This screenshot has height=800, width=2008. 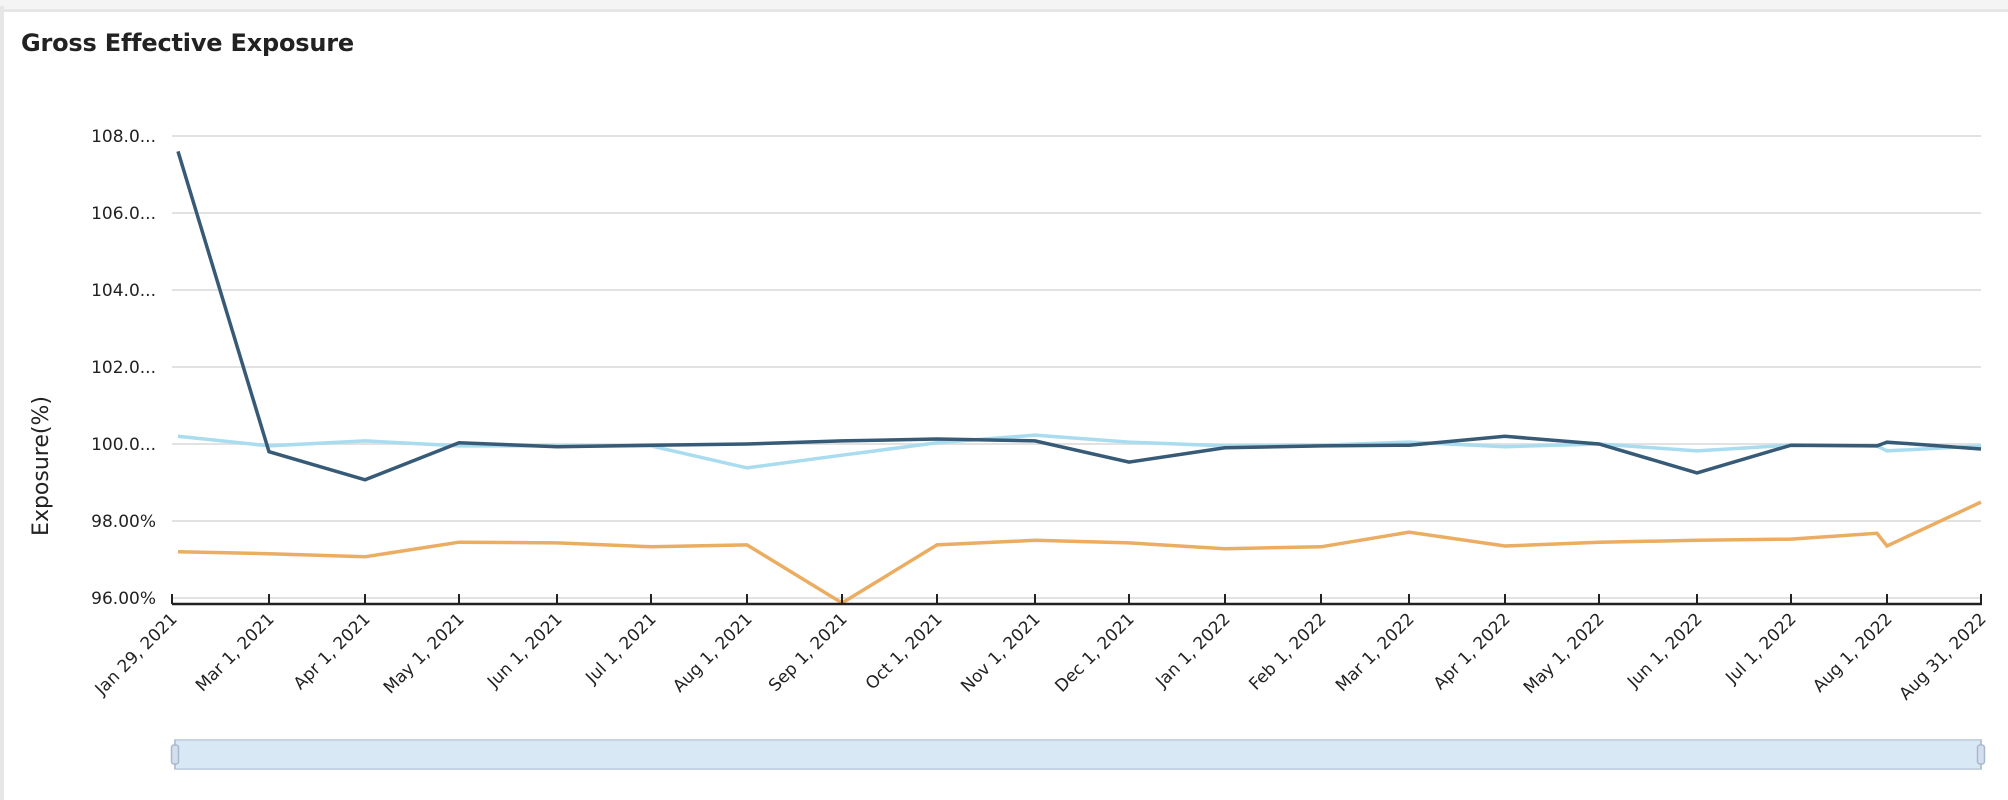 I want to click on x-tick-label: Apr 1, 2022, so click(x=1472, y=651).